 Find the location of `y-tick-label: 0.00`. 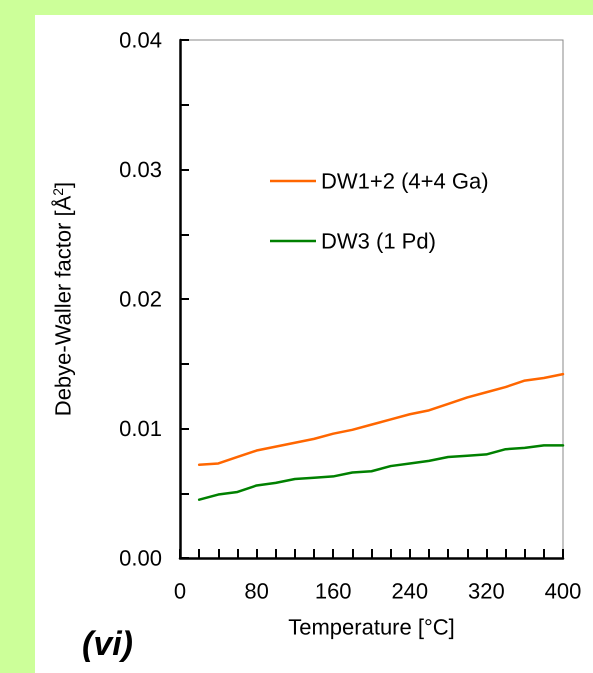

y-tick-label: 0.00 is located at coordinates (140, 558).